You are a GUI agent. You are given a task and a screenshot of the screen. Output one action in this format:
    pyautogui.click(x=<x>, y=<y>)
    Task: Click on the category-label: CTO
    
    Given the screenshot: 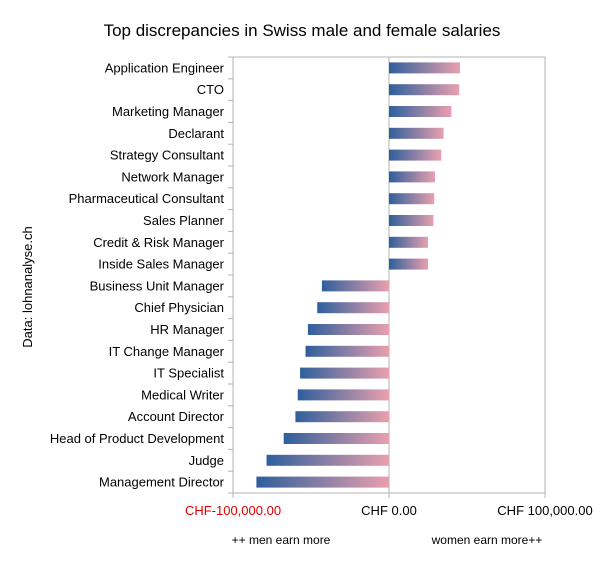 What is the action you would take?
    pyautogui.click(x=210, y=89)
    